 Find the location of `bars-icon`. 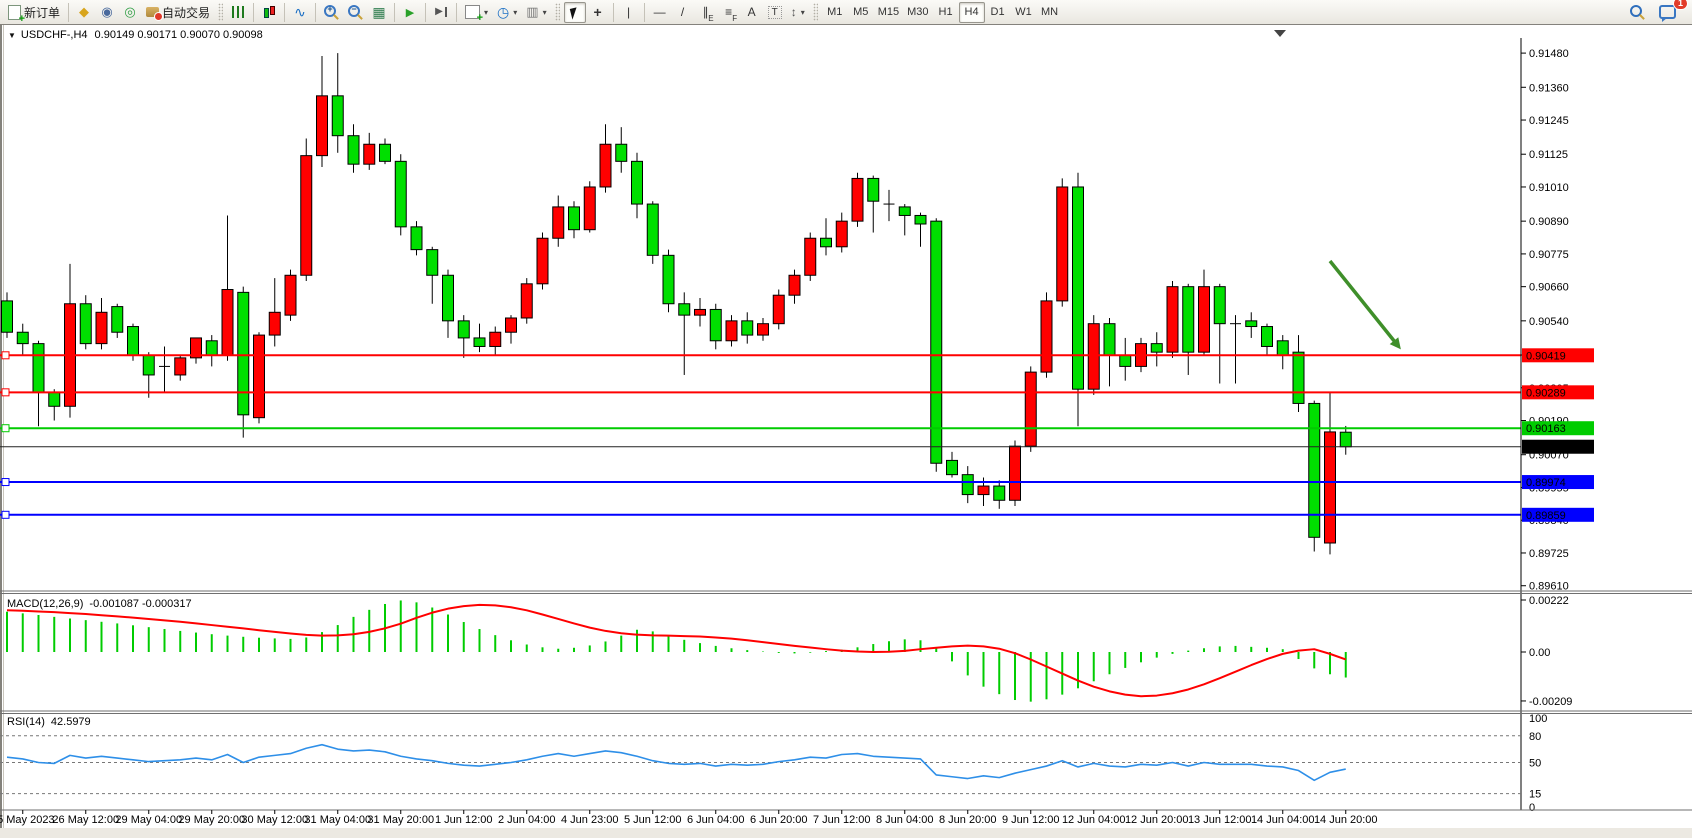

bars-icon is located at coordinates (238, 12).